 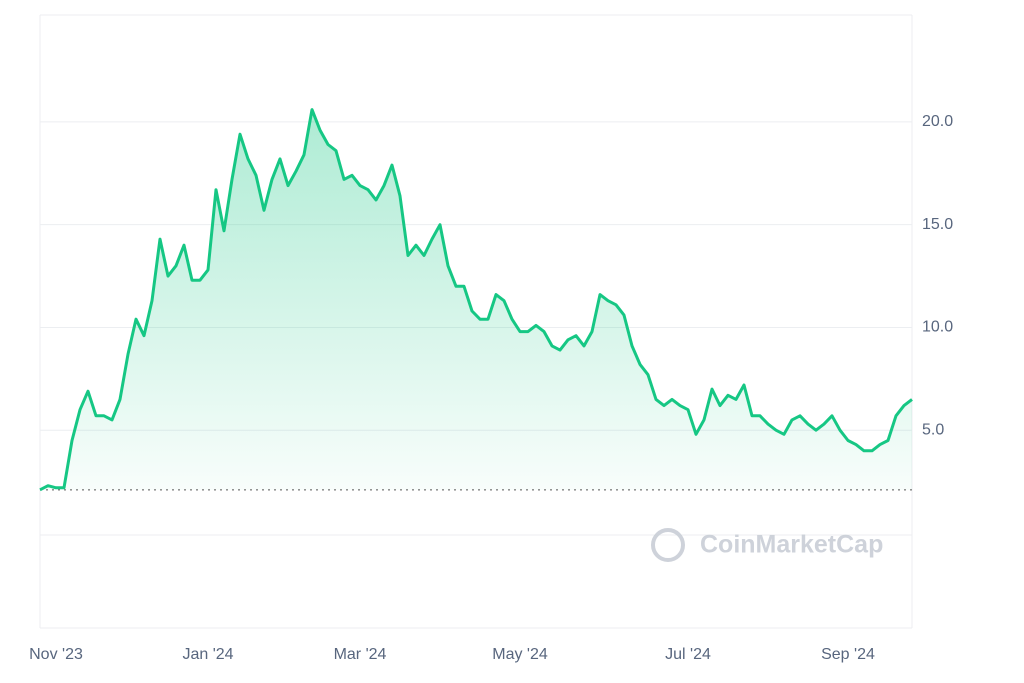 I want to click on x-tick-label: Mar '24, so click(x=360, y=654).